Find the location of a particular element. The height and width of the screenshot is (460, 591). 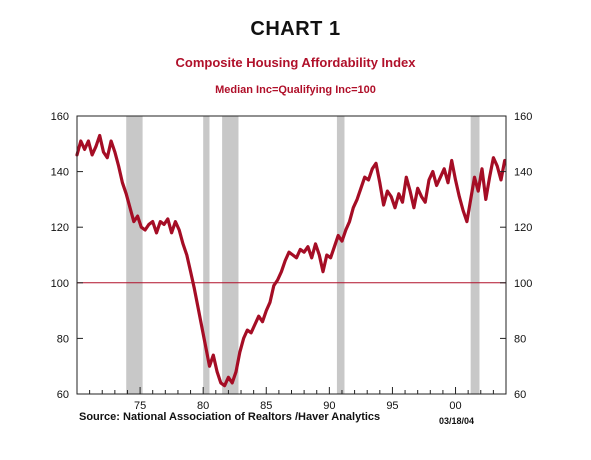

y-tick-label-right: 120 is located at coordinates (523, 228).